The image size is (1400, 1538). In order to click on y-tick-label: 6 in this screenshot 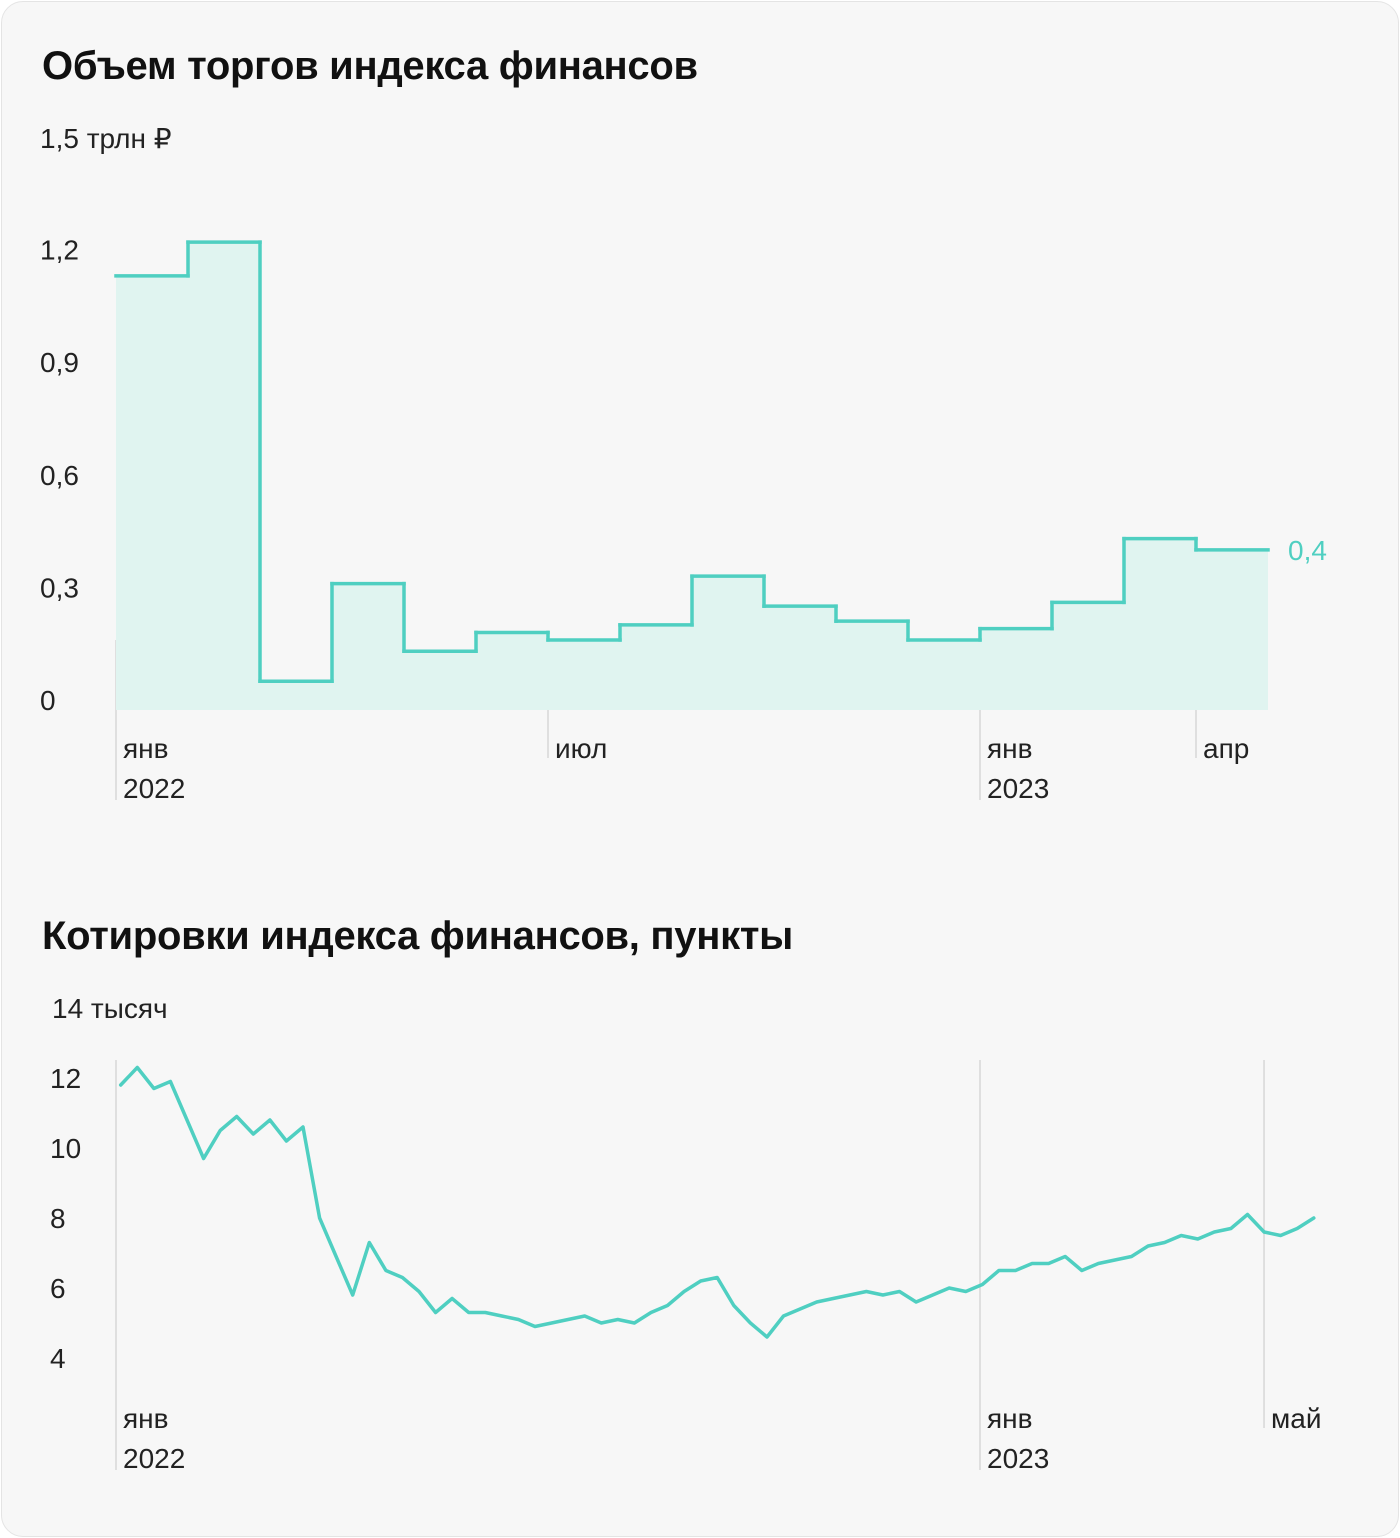, I will do `click(58, 1288)`.